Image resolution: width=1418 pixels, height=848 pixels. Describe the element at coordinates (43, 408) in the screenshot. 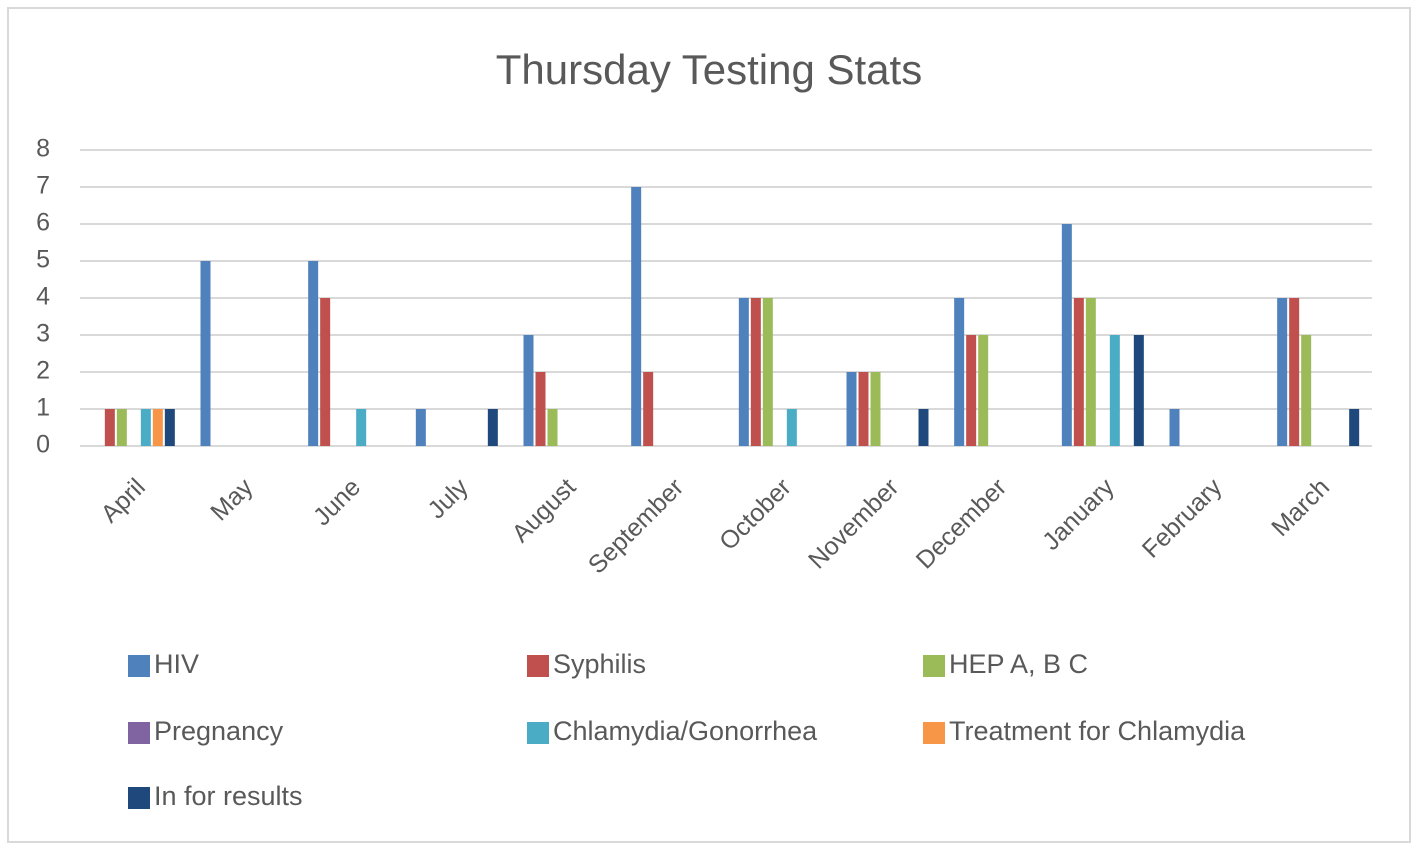

I see `y-tick-label: 1` at that location.